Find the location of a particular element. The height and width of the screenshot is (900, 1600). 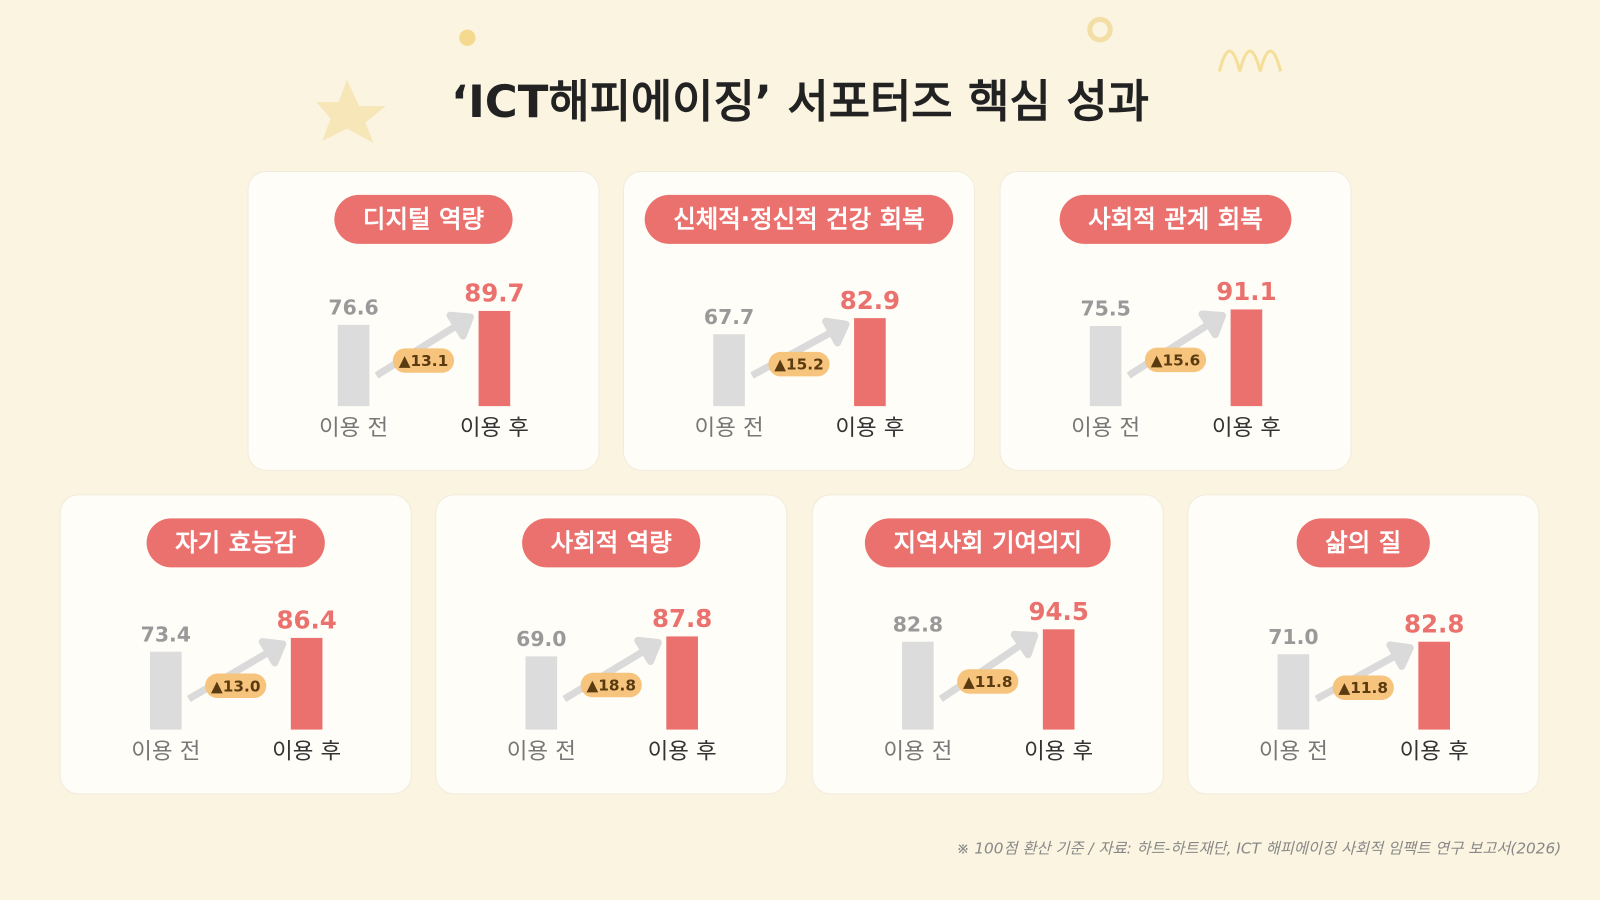

flower-deco is located at coordinates (467, 37).